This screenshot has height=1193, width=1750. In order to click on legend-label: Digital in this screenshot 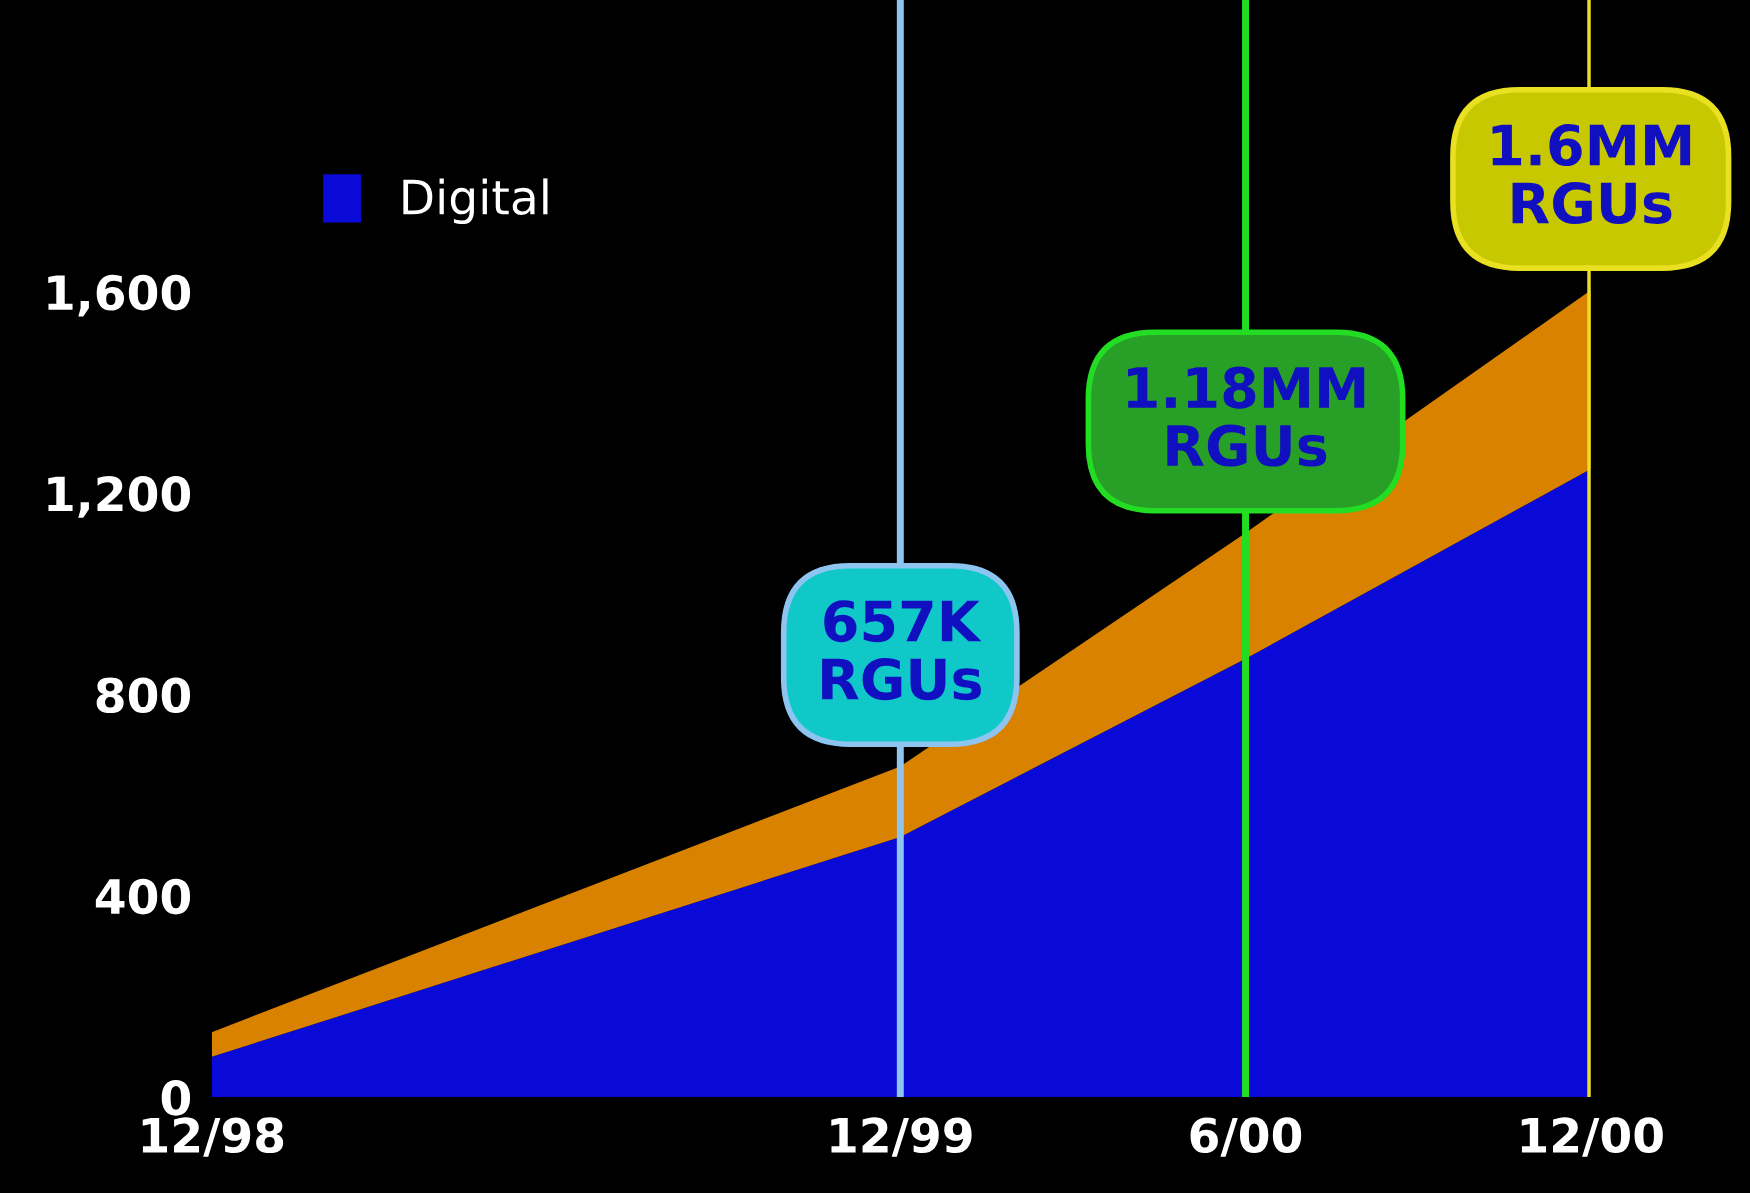, I will do `click(475, 201)`.